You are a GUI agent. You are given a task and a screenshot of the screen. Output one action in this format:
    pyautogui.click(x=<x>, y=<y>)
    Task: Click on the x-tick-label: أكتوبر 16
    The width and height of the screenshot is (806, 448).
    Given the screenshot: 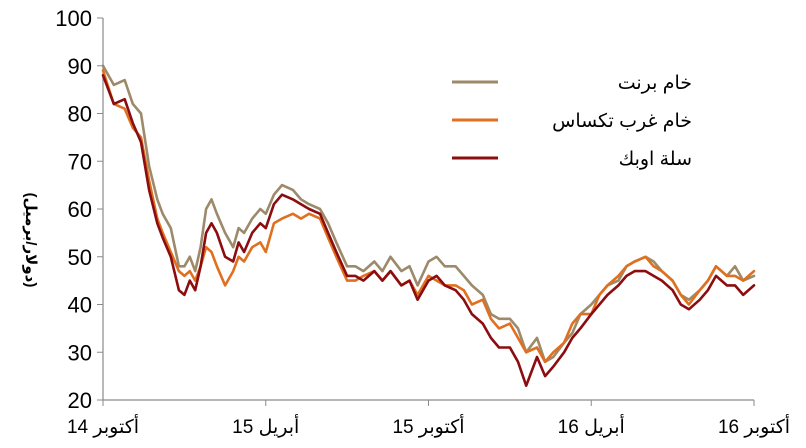 What is the action you would take?
    pyautogui.click(x=754, y=426)
    